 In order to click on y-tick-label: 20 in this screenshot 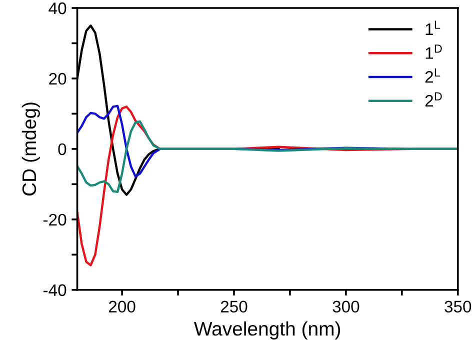, I will do `click(57, 78)`.